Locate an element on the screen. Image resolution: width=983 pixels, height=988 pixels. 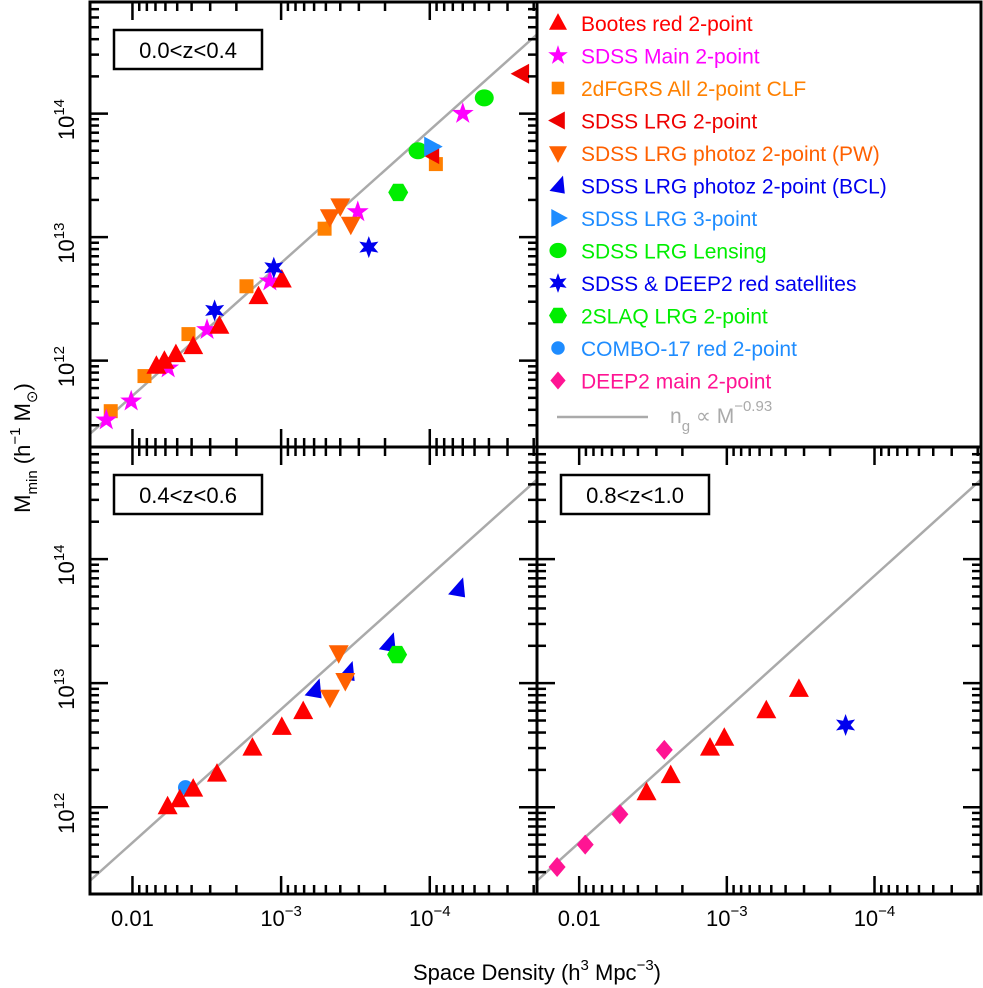
legend-item: 2dFGRS All 2-point CLF is located at coordinates (678, 89).